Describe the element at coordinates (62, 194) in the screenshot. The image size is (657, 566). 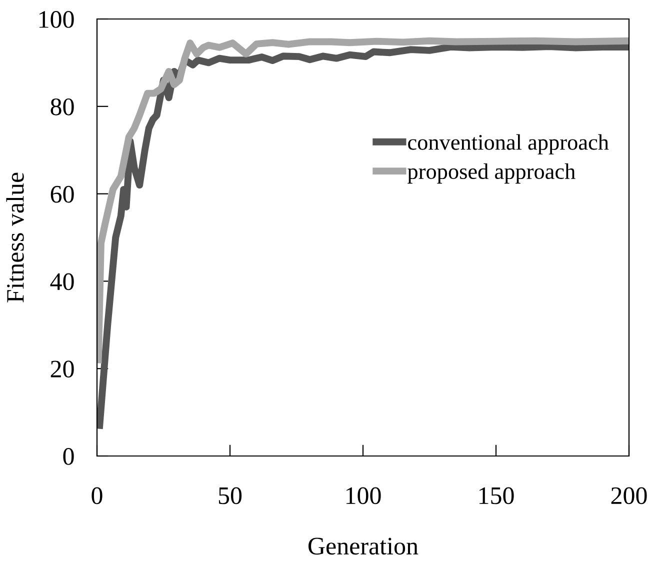
I see `y-tick-label: 60` at that location.